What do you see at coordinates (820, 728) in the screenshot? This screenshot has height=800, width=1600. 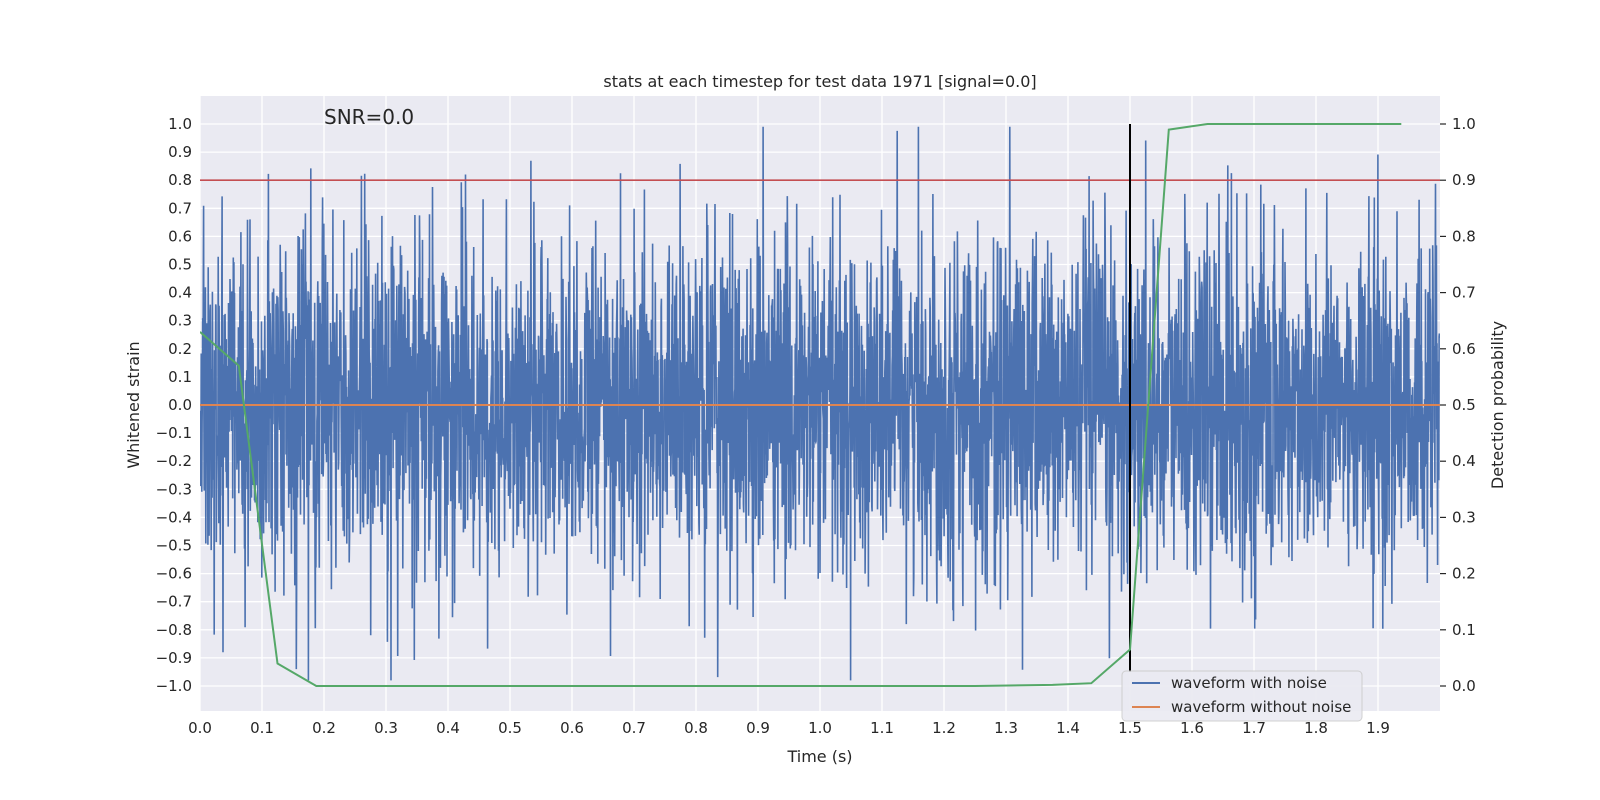 I see `x-tick-label: 1.0` at bounding box center [820, 728].